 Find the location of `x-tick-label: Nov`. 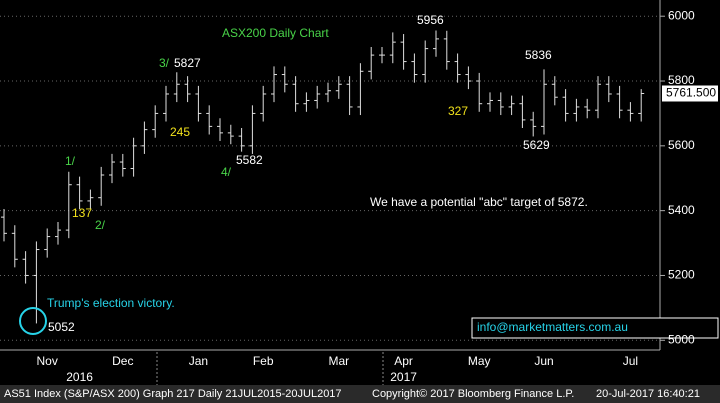

x-tick-label: Nov is located at coordinates (47, 361).